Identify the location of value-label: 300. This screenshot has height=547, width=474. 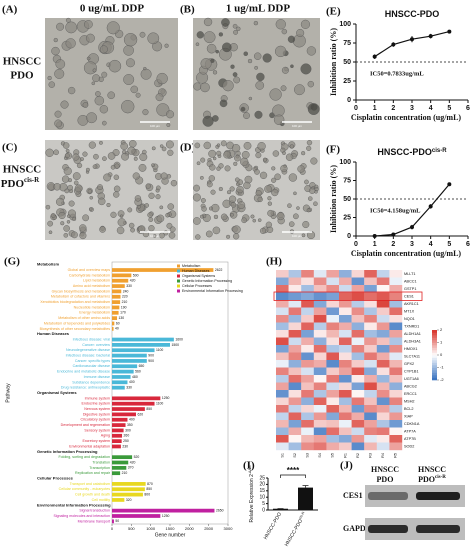
(128, 430).